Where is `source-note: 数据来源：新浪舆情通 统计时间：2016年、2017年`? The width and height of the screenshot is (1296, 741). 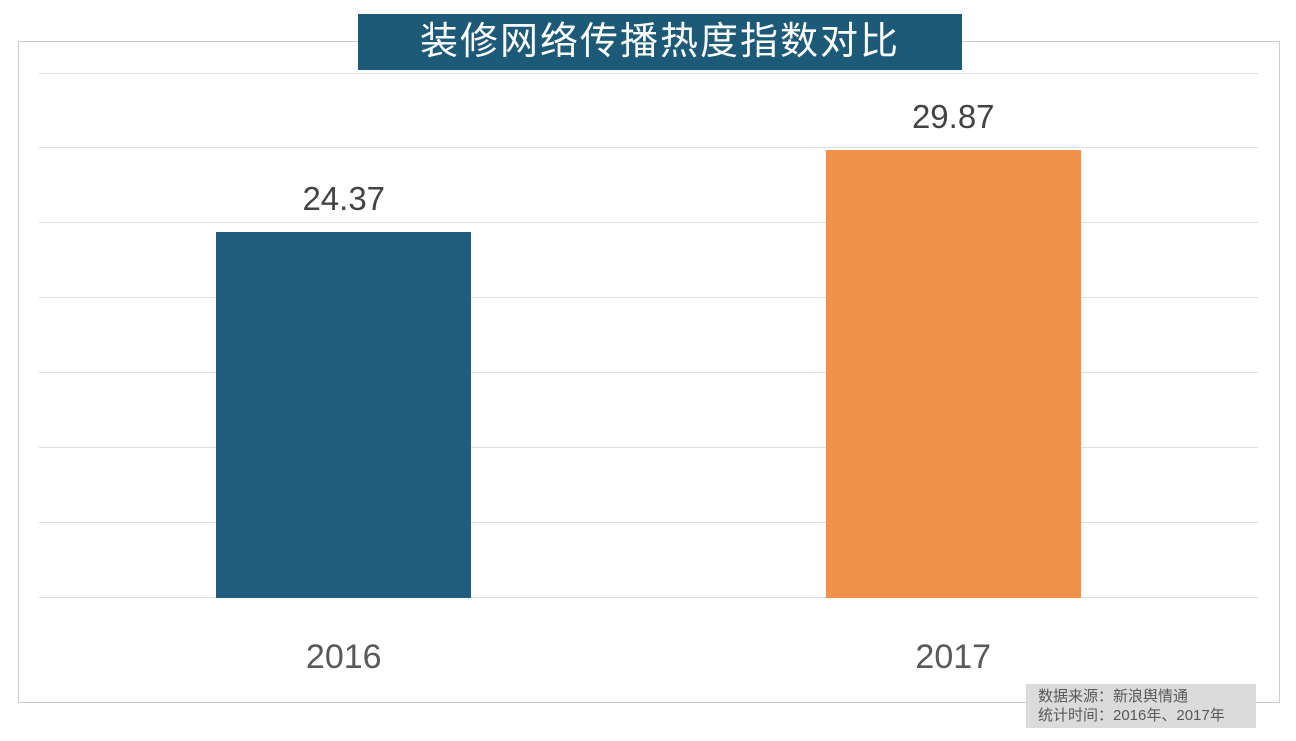
source-note: 数据来源：新浪舆情通 统计时间：2016年、2017年 is located at coordinates (1141, 706).